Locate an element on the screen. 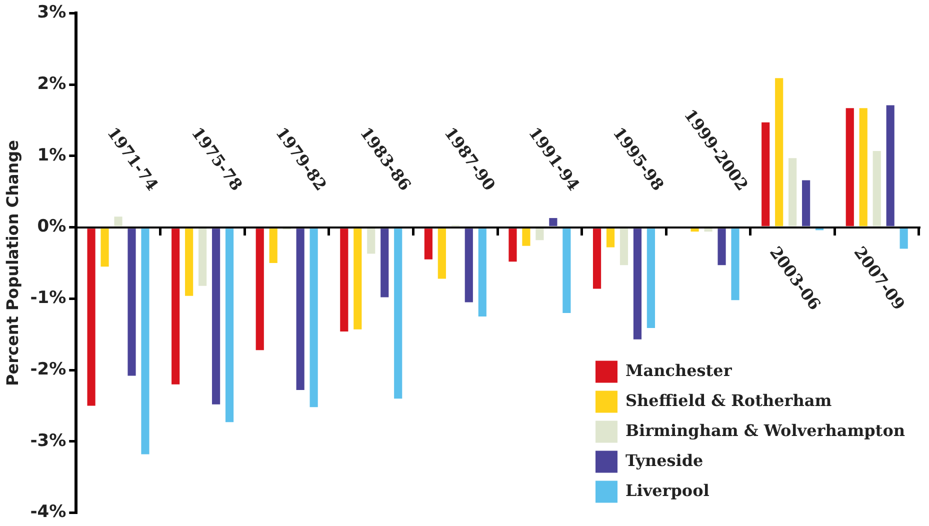  legend-label: Liverpool is located at coordinates (667, 490).